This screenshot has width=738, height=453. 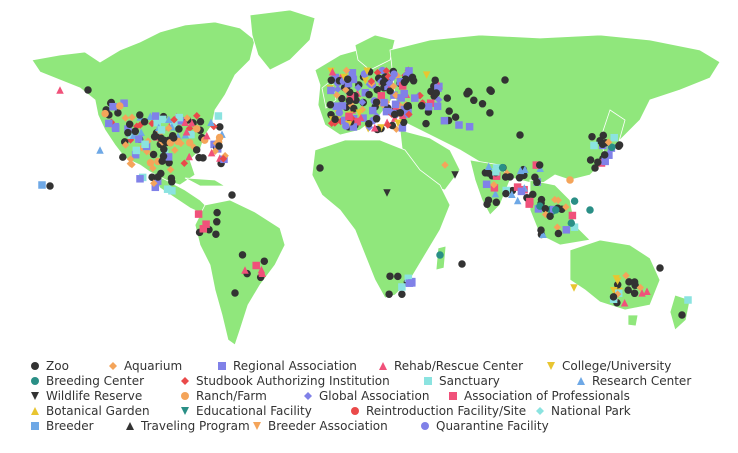 I want to click on legend-item-global-association: Global Association, so click(x=366, y=396).